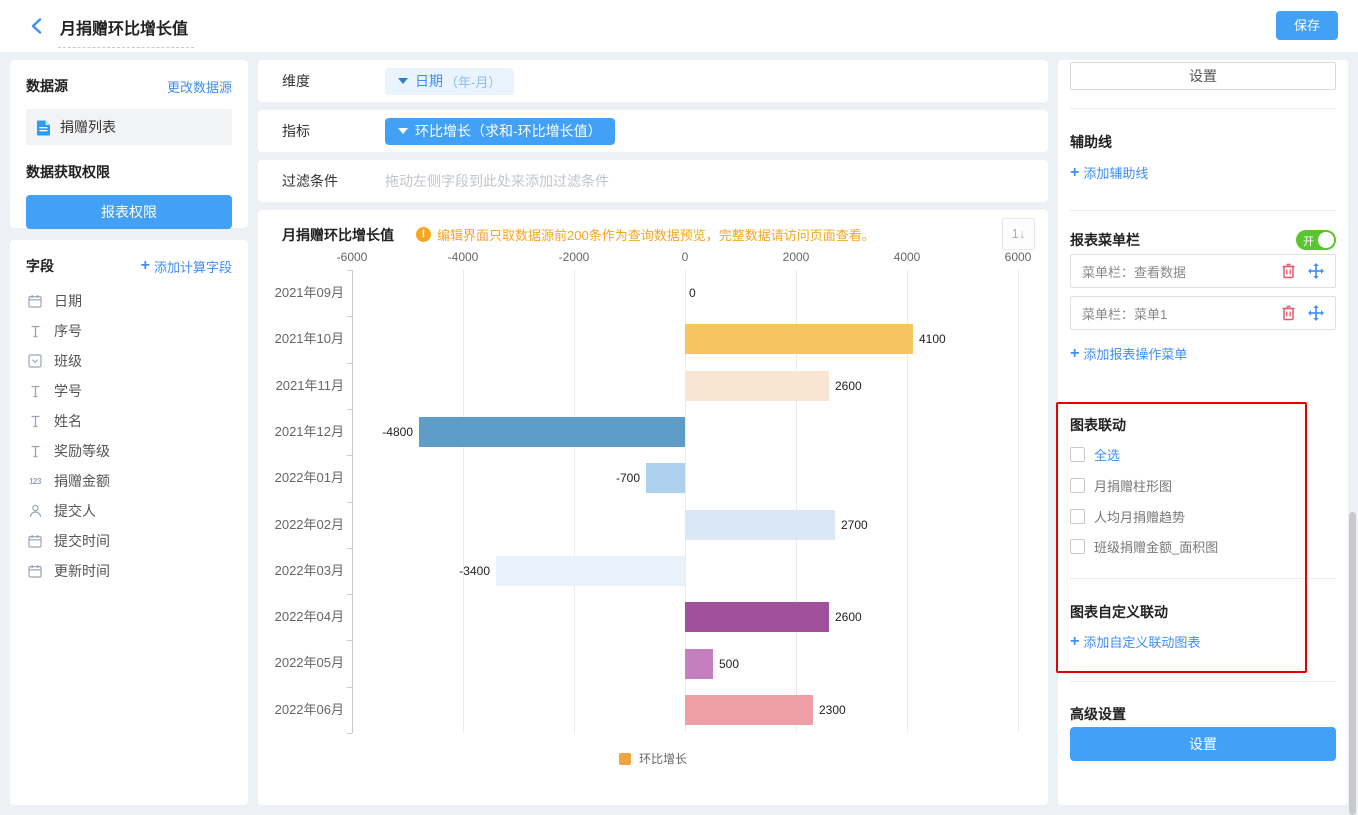  Describe the element at coordinates (309, 570) in the screenshot. I see `category-label: 2022年03月` at that location.